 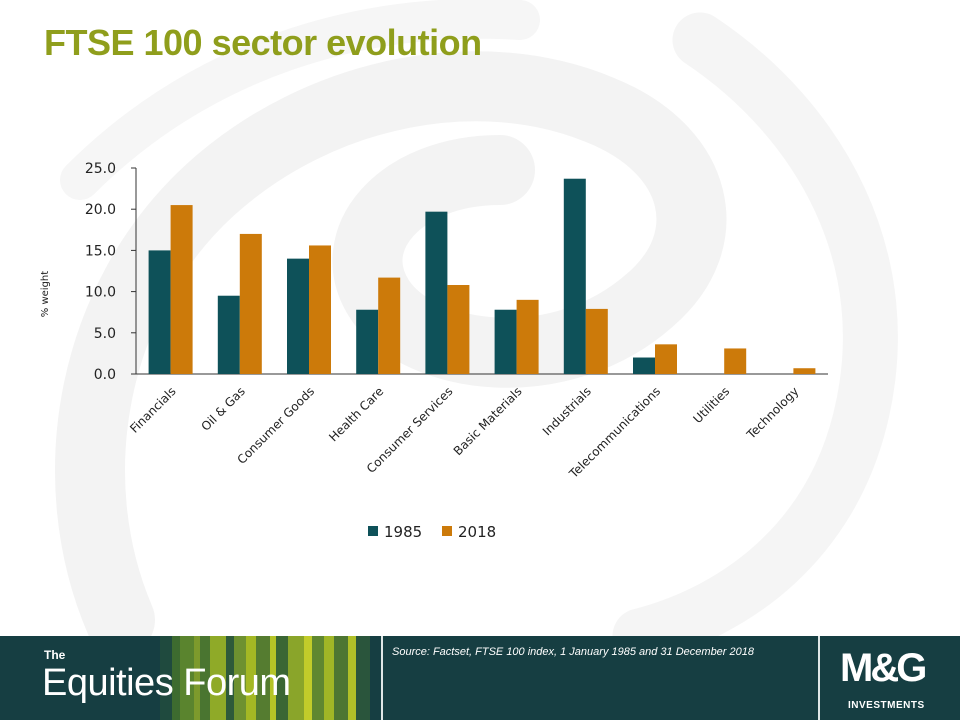 I want to click on legend-label-2018: 2018, so click(x=477, y=532).